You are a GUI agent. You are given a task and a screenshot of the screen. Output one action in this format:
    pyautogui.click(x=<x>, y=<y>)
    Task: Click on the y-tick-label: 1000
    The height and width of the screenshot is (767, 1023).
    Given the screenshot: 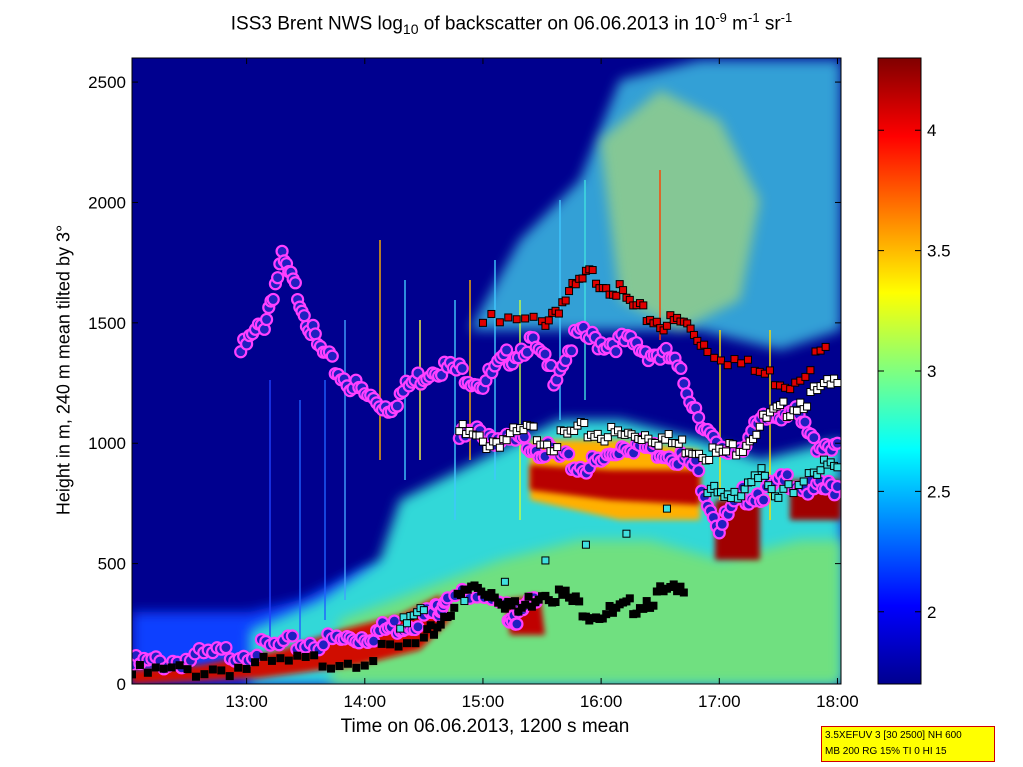 What is the action you would take?
    pyautogui.click(x=107, y=443)
    